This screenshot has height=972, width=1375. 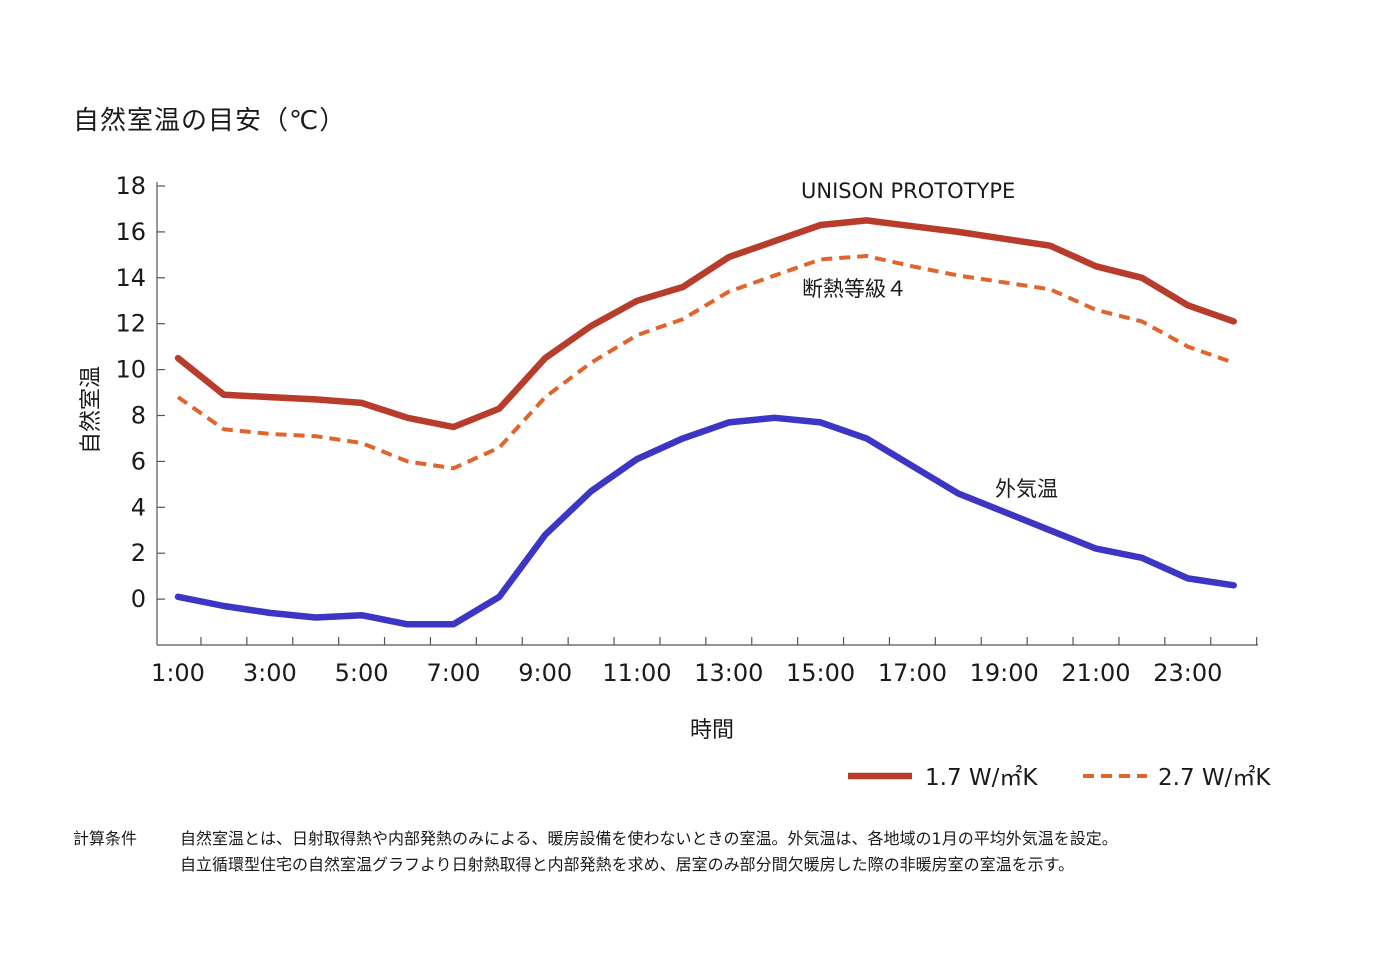 What do you see at coordinates (130, 324) in the screenshot?
I see `y-tick-label: 12` at bounding box center [130, 324].